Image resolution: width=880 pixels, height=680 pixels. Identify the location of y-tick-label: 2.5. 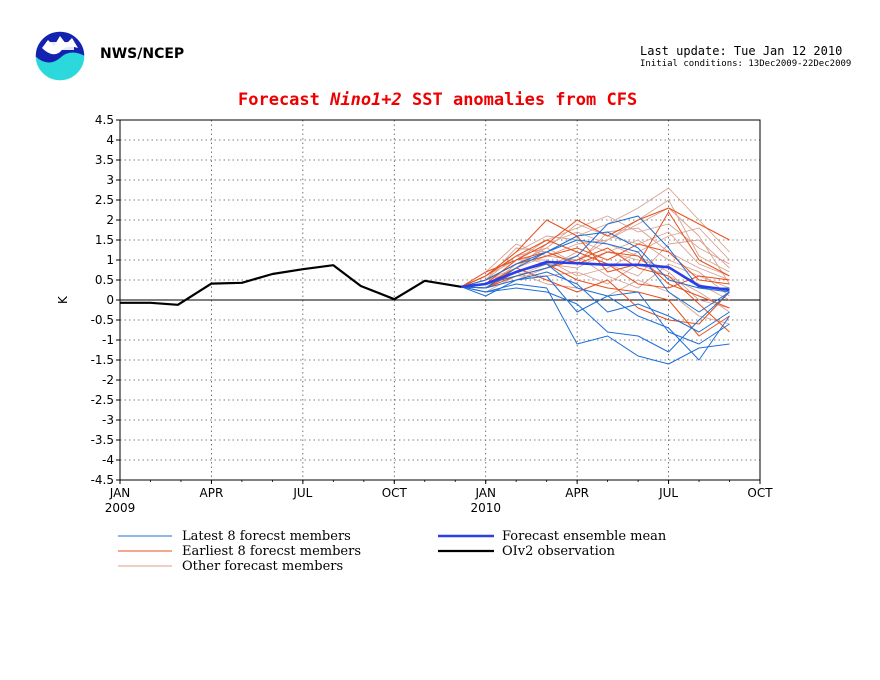
(104, 200).